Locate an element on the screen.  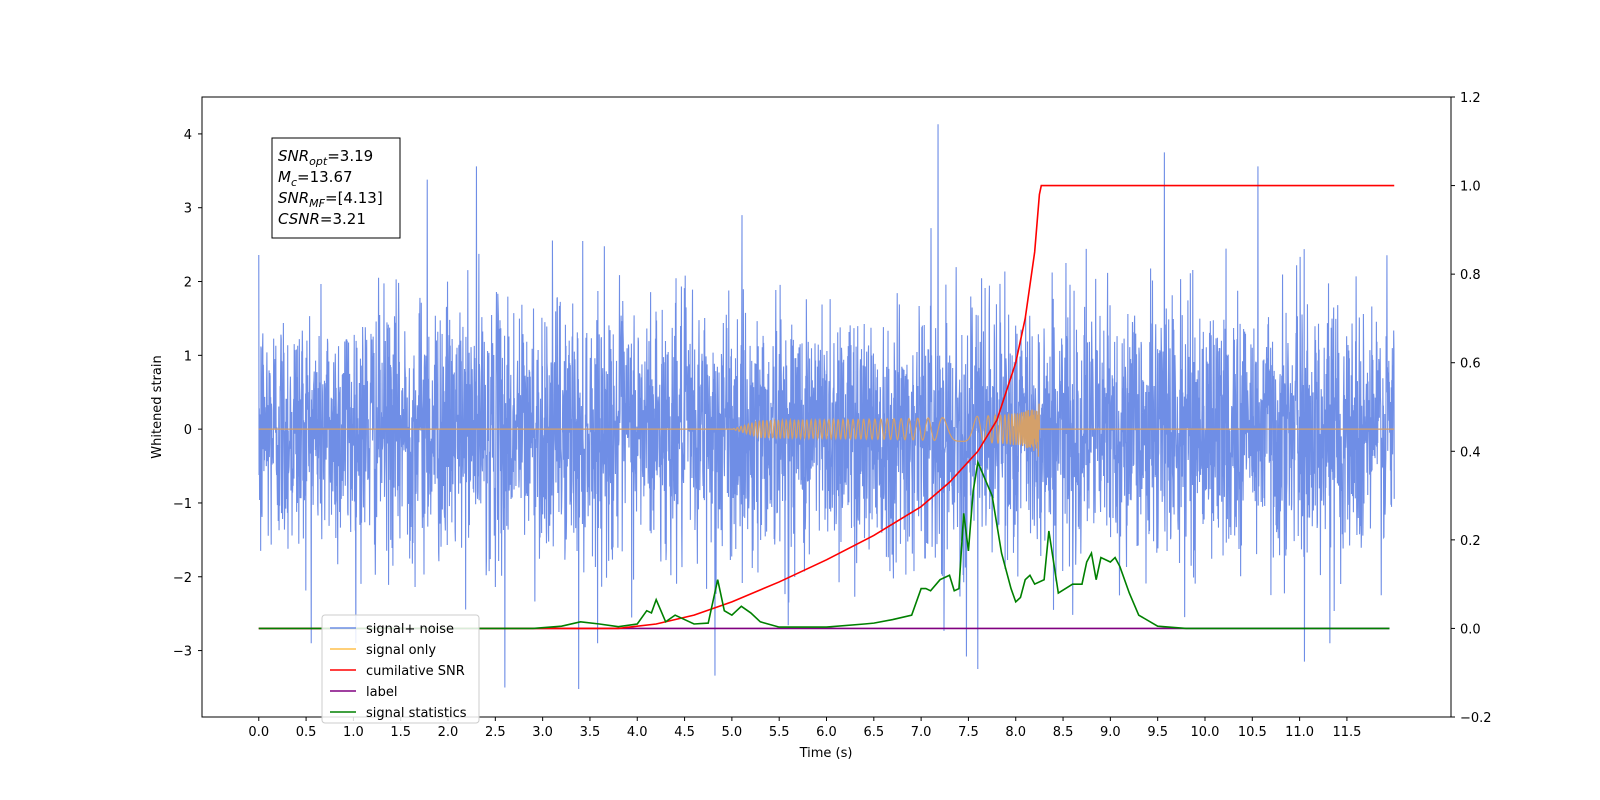
x-tick-label: 11.5 is located at coordinates (1346, 732).